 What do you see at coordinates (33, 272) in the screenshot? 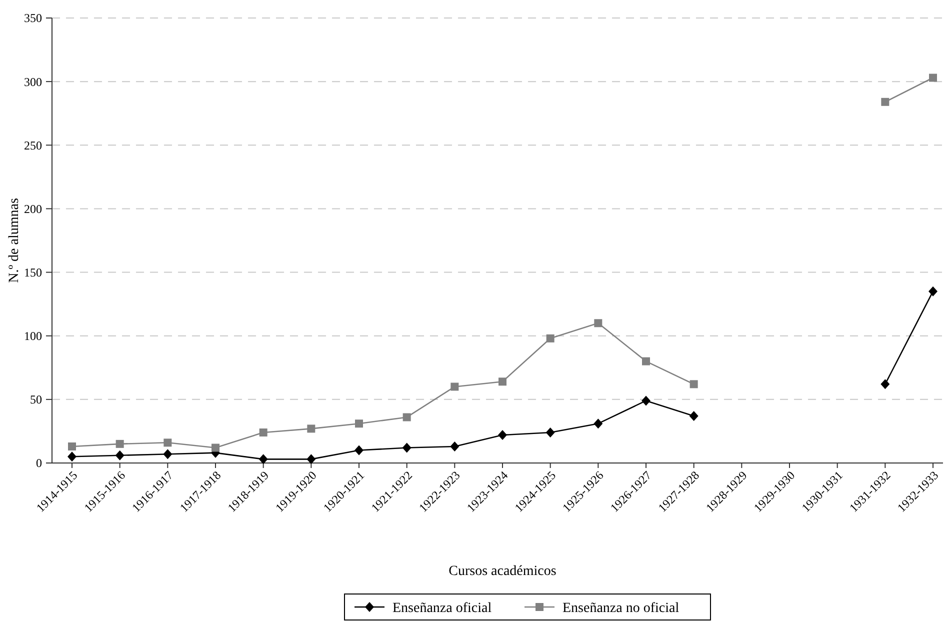
I see `y-tick-label: 150` at bounding box center [33, 272].